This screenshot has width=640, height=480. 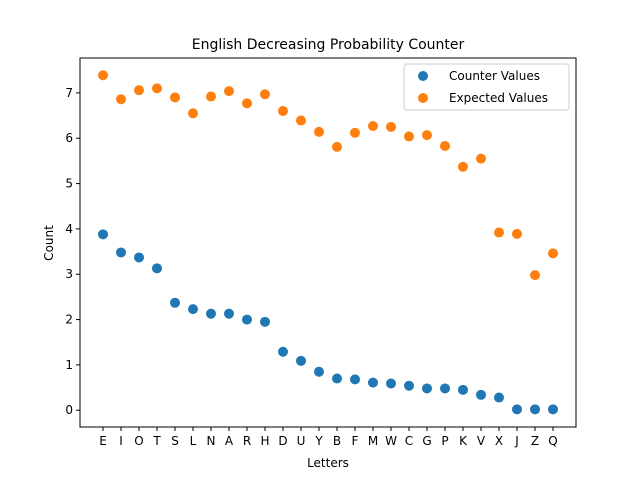 I want to click on legend-label-counter-values: Counter Values, so click(x=494, y=76).